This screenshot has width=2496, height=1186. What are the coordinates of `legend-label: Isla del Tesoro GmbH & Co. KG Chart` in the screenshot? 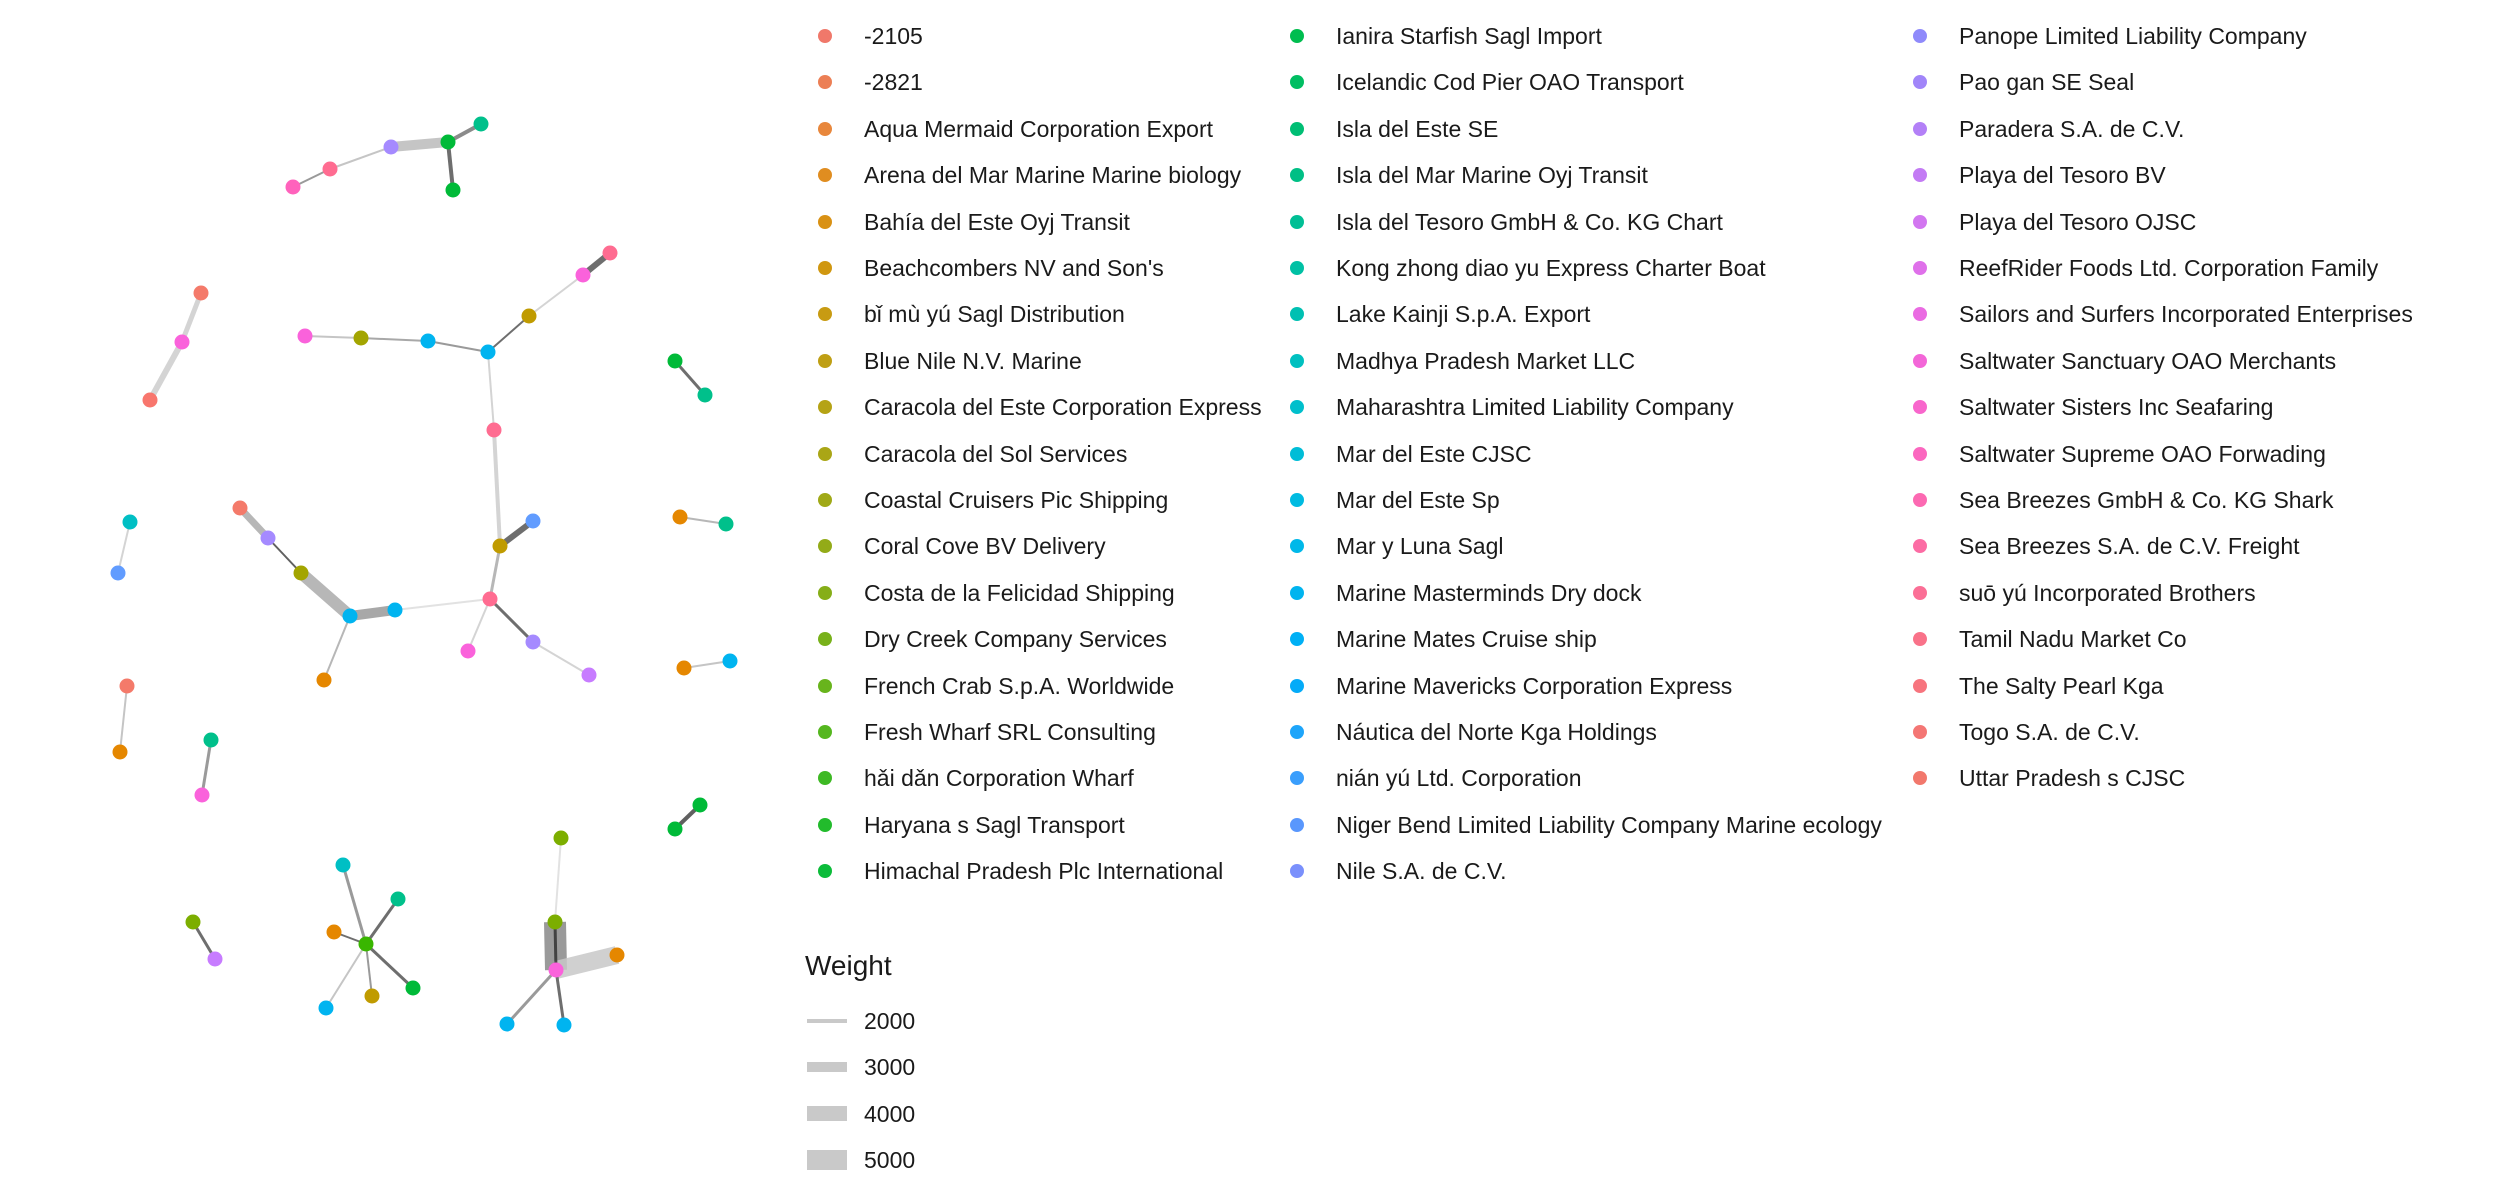 It's located at (1529, 221).